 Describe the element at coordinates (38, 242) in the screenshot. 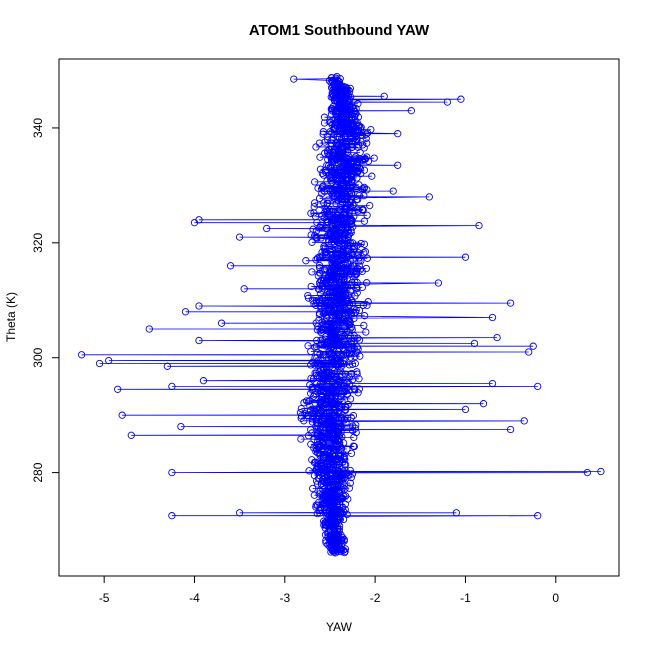

I see `y-tick-label: 320` at that location.